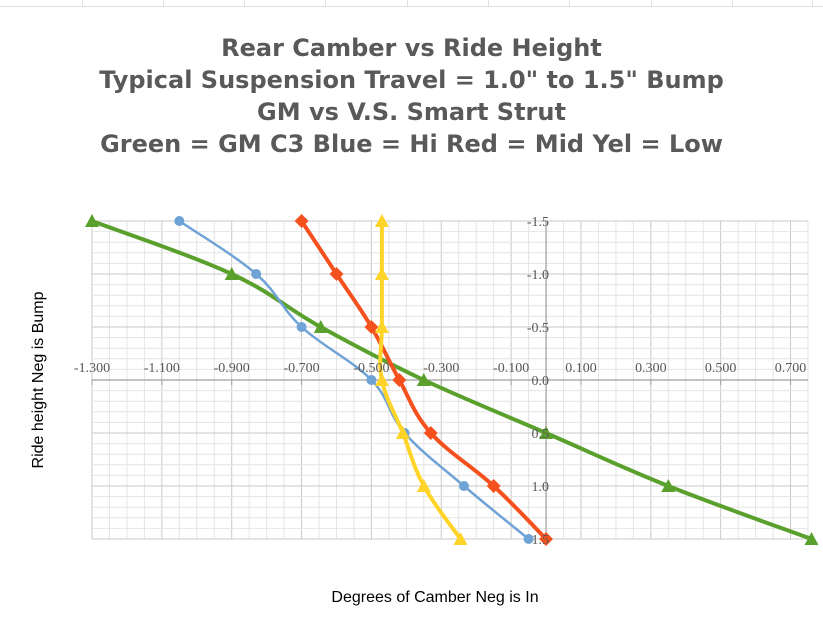 This screenshot has width=823, height=633. I want to click on top-grid-strip, so click(411, 3).